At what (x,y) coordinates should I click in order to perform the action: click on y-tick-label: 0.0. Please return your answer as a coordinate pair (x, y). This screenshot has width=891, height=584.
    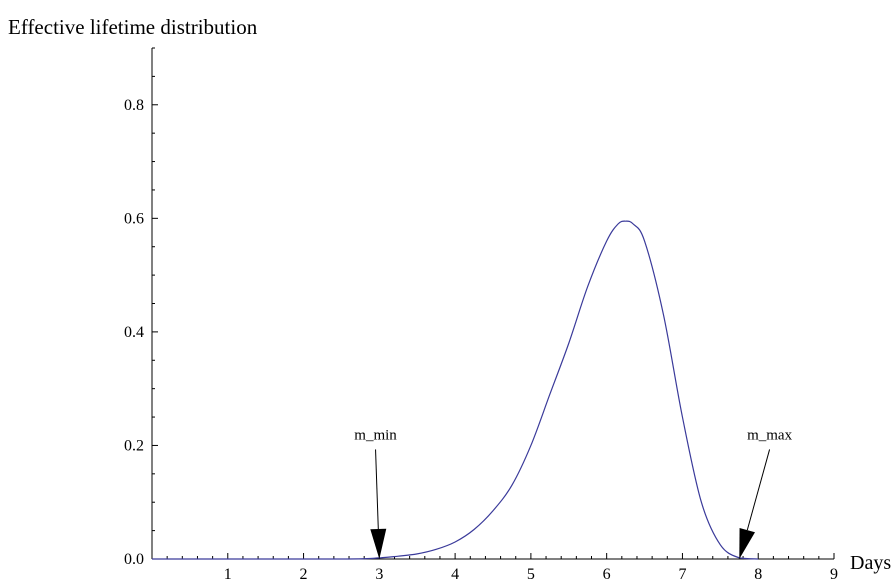
    Looking at the image, I should click on (134, 559).